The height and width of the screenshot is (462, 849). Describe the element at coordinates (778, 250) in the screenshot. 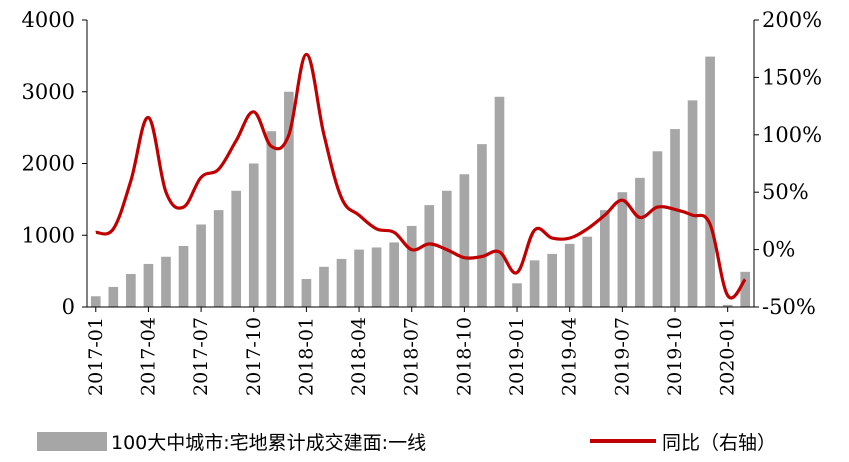

I see `right-tick-label: 0%` at that location.